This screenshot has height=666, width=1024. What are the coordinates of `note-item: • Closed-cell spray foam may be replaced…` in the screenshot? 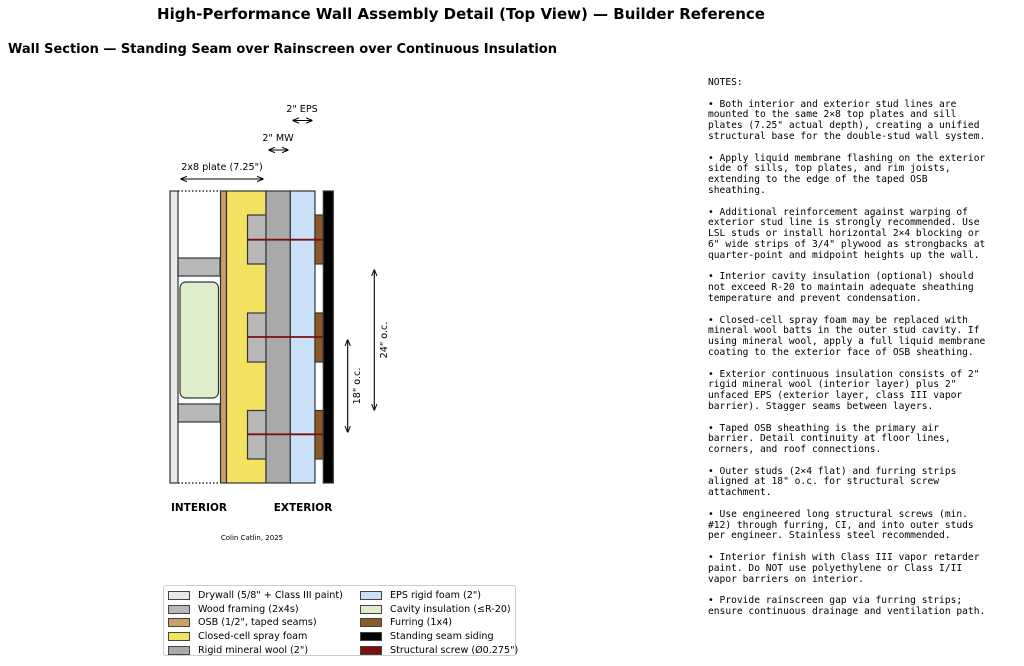 It's located at (847, 336).